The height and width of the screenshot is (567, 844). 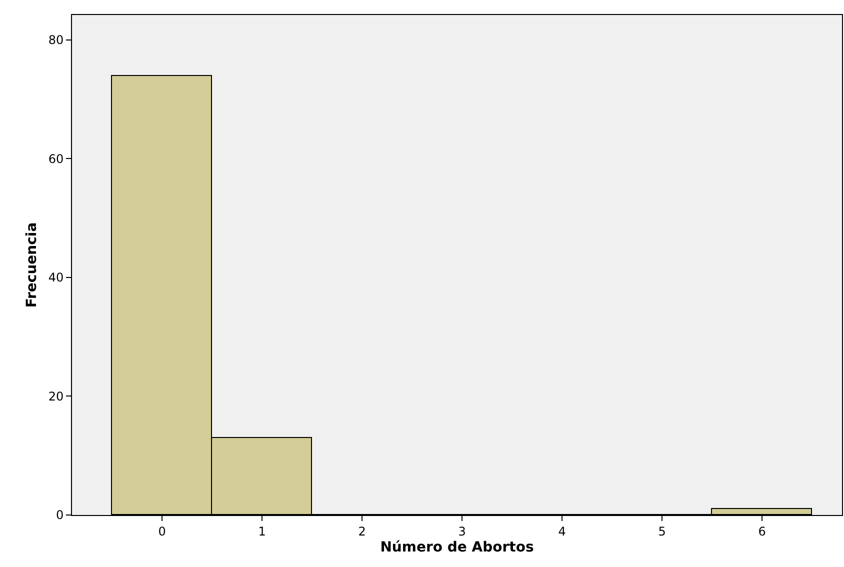 I want to click on x-tick-label: 5, so click(x=662, y=531).